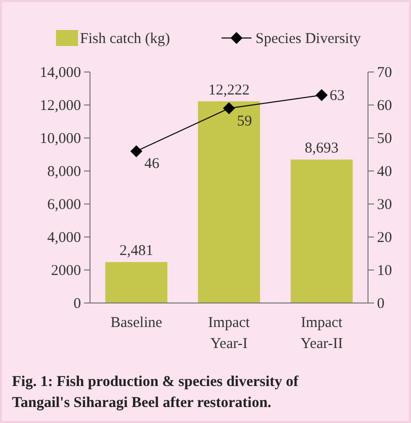 The height and width of the screenshot is (423, 411). I want to click on y2-tick-label: 0, so click(380, 304).